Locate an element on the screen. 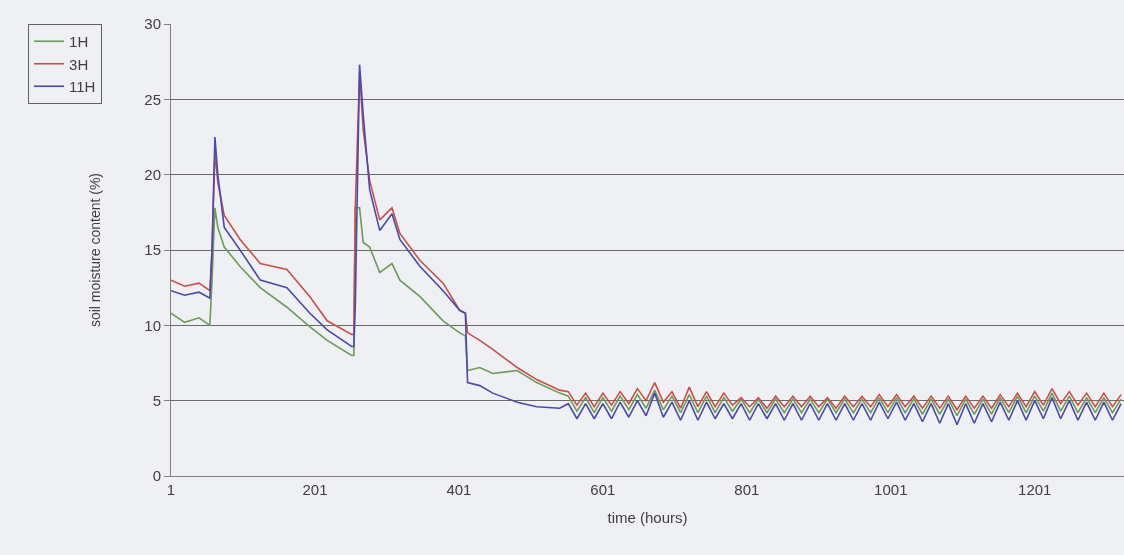  x-axis-title: time (hours) is located at coordinates (647, 517).